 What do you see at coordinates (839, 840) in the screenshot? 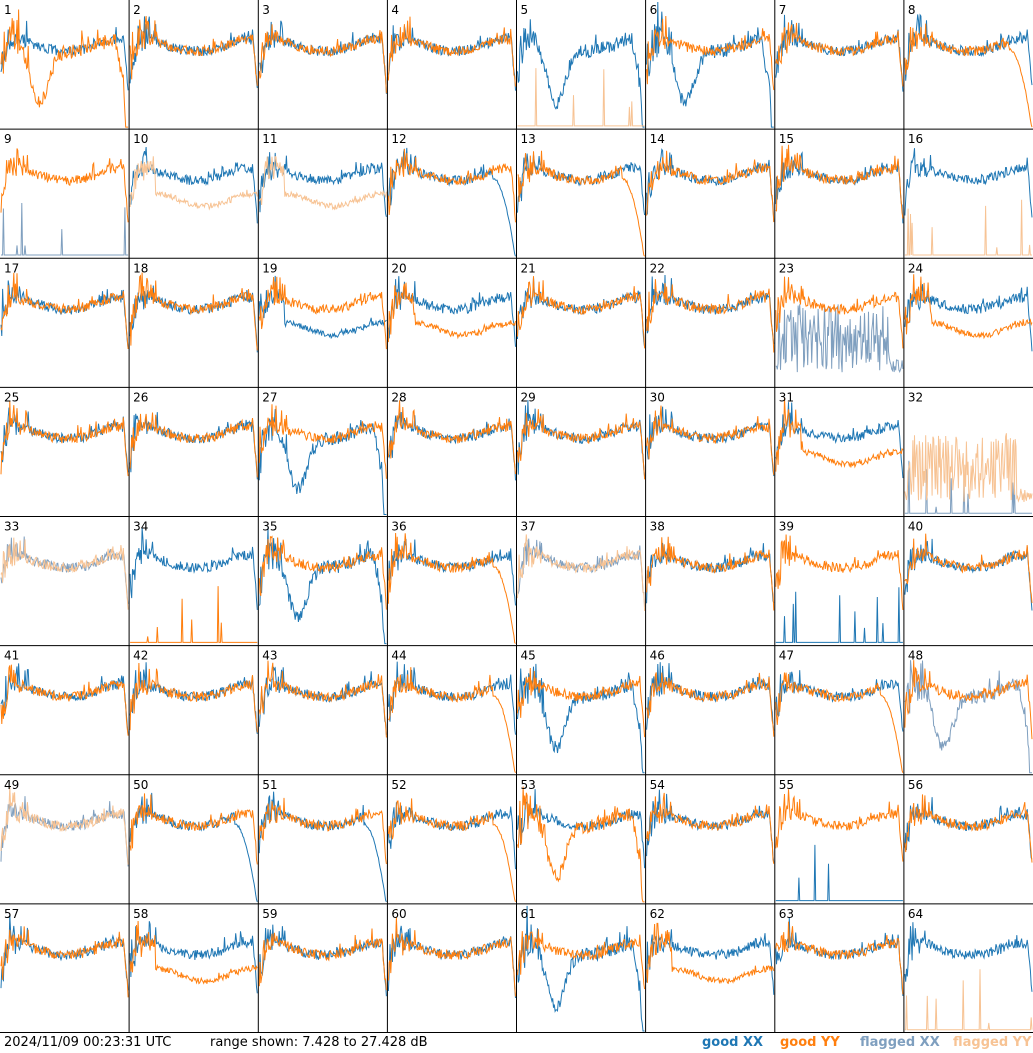
I see `panel-55: 55` at bounding box center [839, 840].